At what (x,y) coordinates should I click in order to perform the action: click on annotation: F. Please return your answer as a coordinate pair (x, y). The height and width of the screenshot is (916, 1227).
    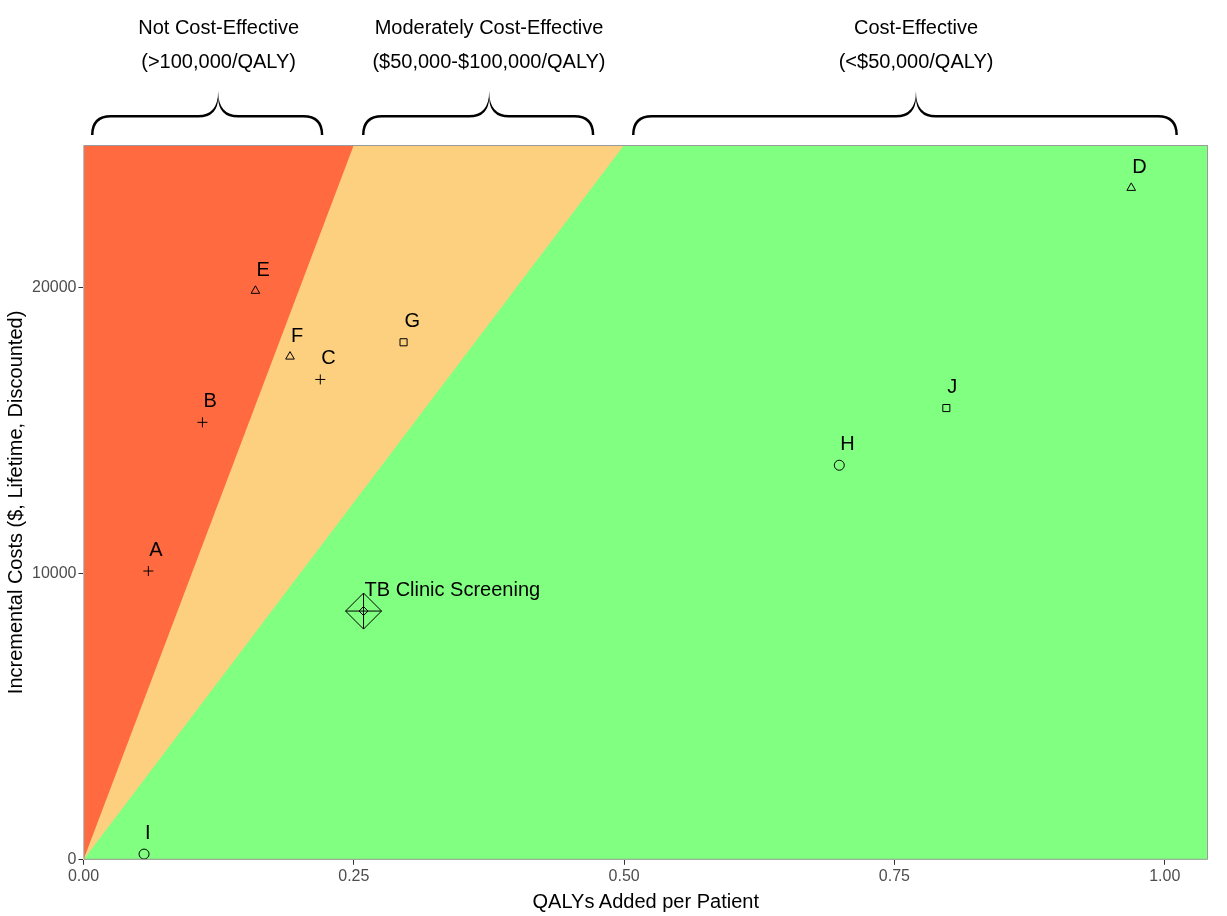
    Looking at the image, I should click on (297, 334).